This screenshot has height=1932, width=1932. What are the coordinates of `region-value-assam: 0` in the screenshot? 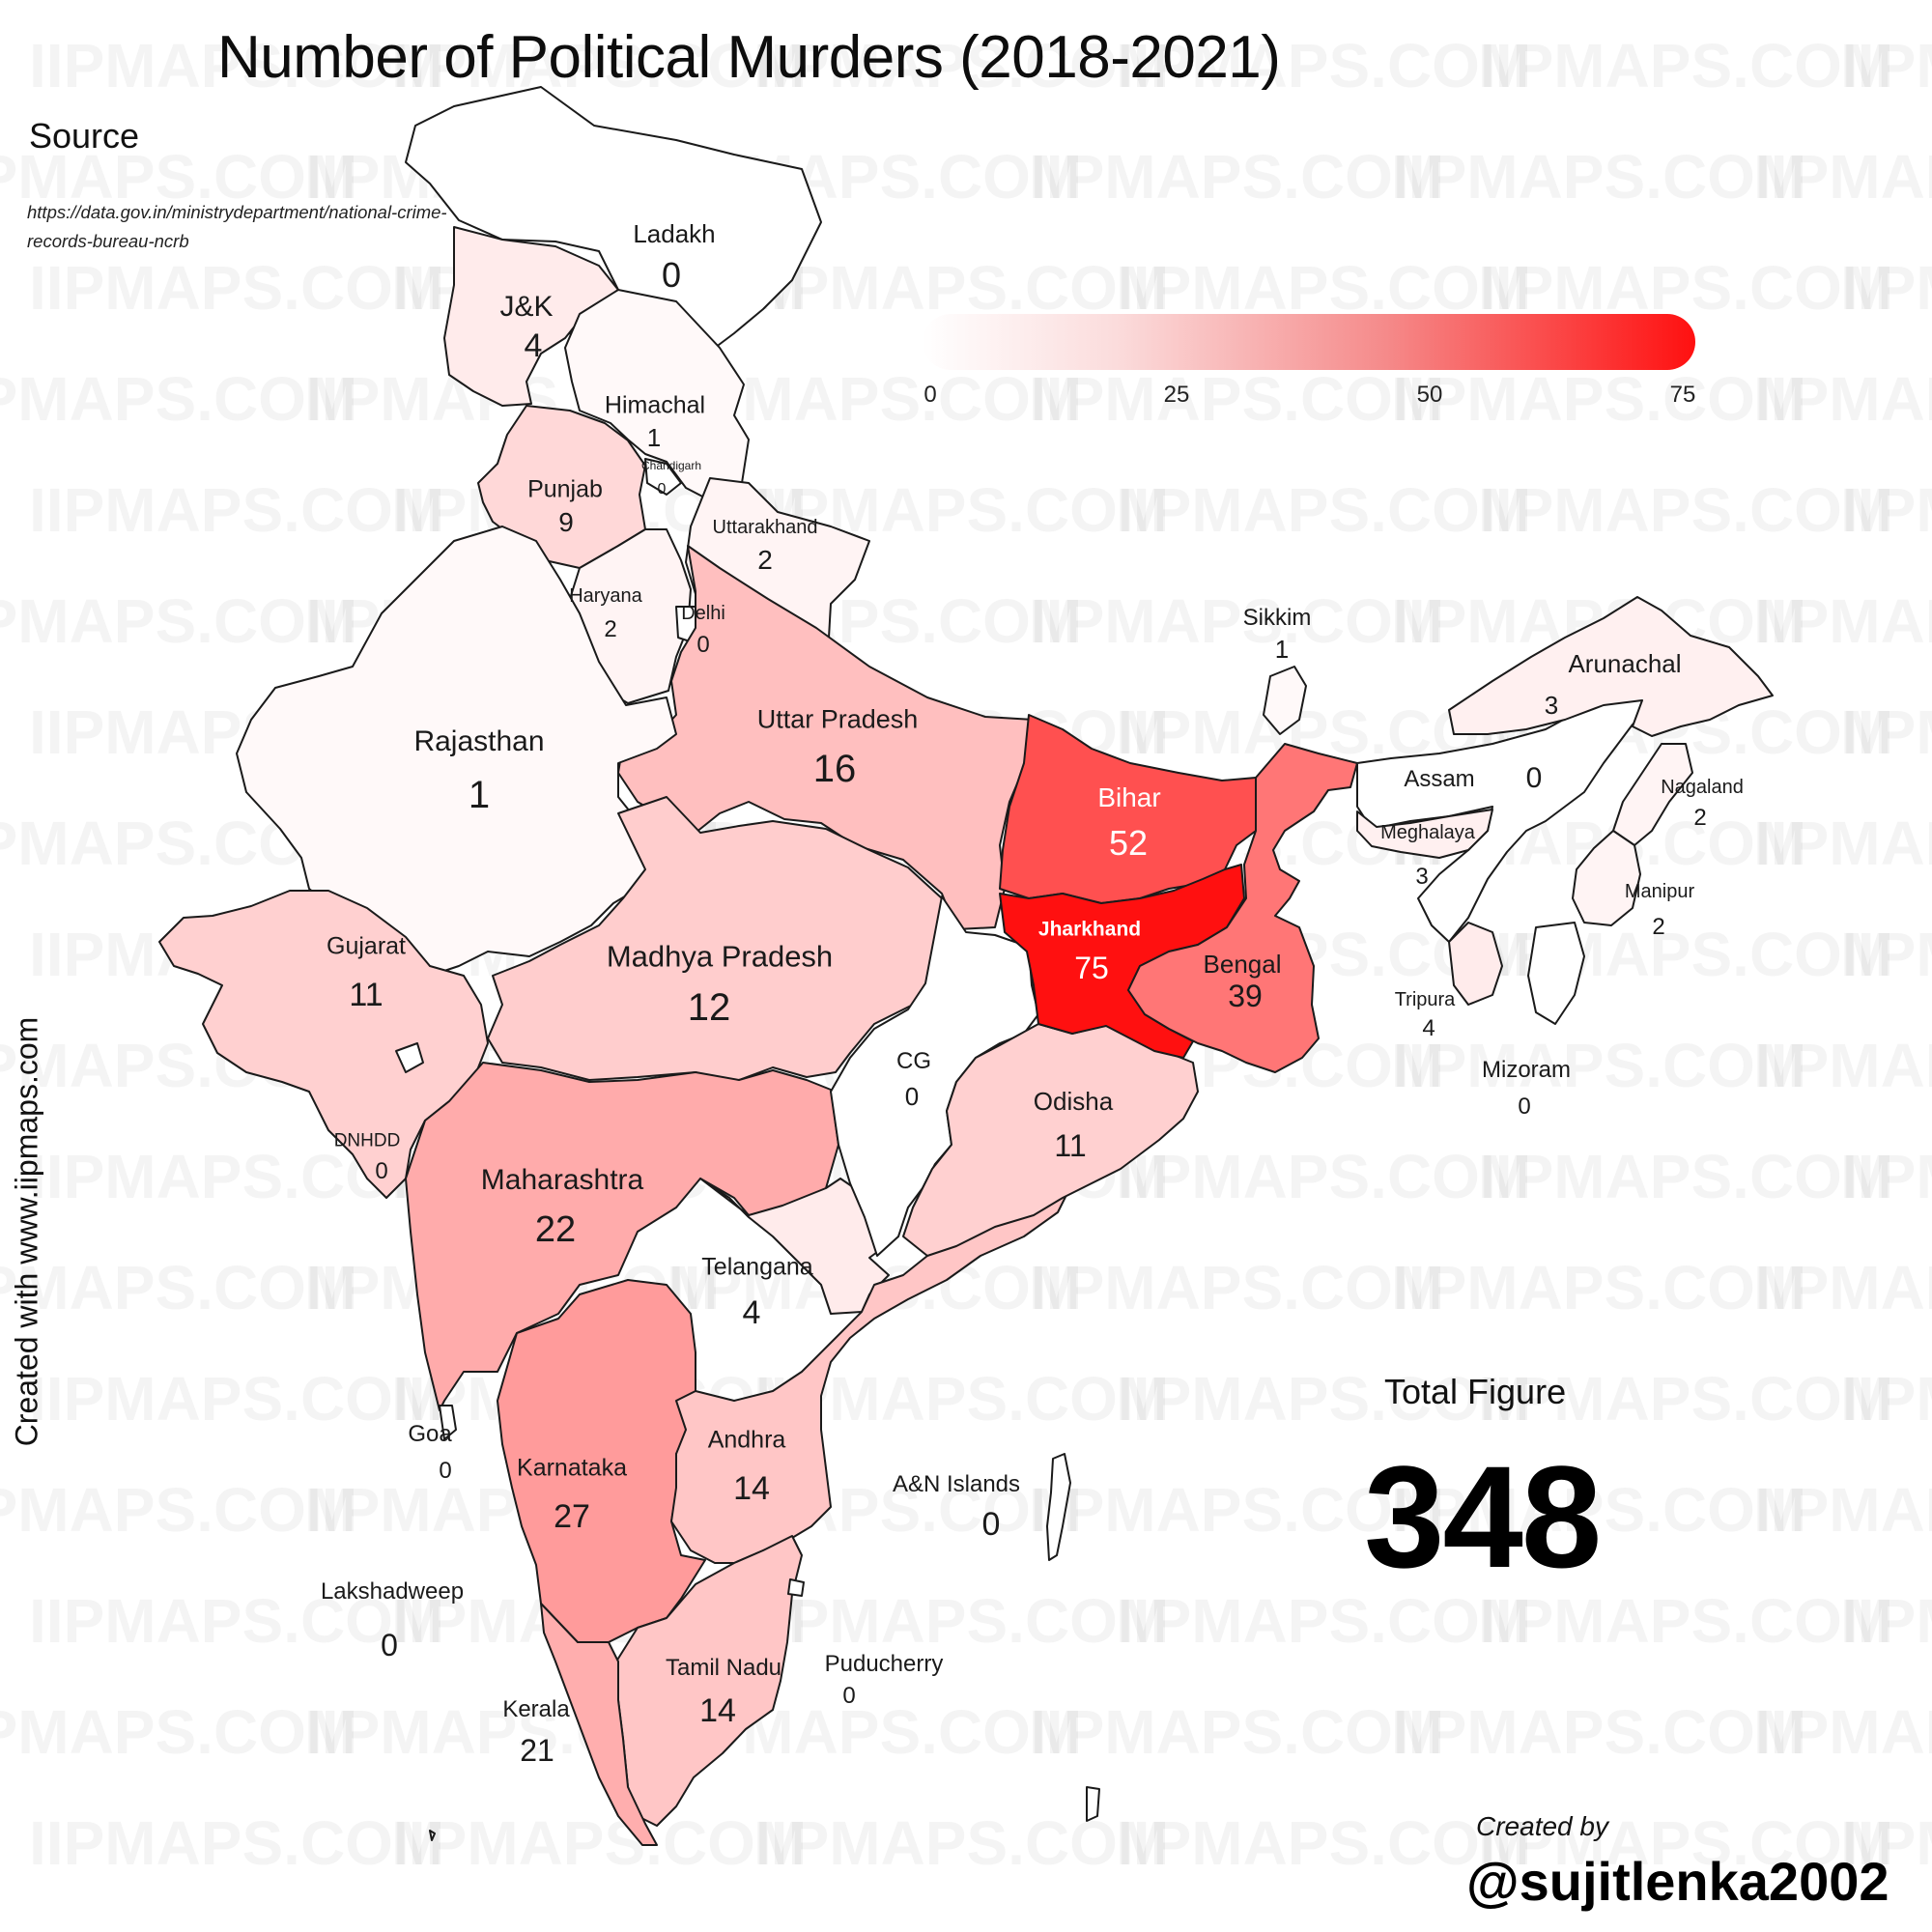 It's located at (1534, 778).